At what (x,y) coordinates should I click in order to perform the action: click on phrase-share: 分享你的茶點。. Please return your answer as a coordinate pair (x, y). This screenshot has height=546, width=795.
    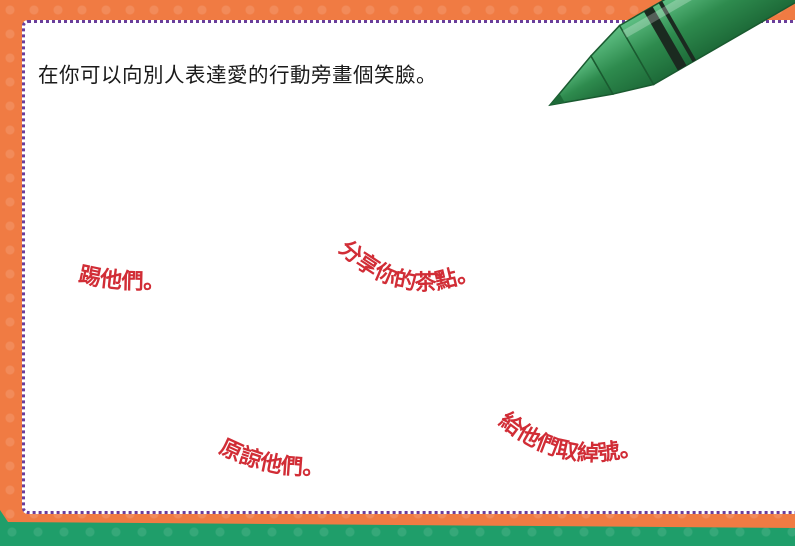
    Looking at the image, I should click on (445, 275).